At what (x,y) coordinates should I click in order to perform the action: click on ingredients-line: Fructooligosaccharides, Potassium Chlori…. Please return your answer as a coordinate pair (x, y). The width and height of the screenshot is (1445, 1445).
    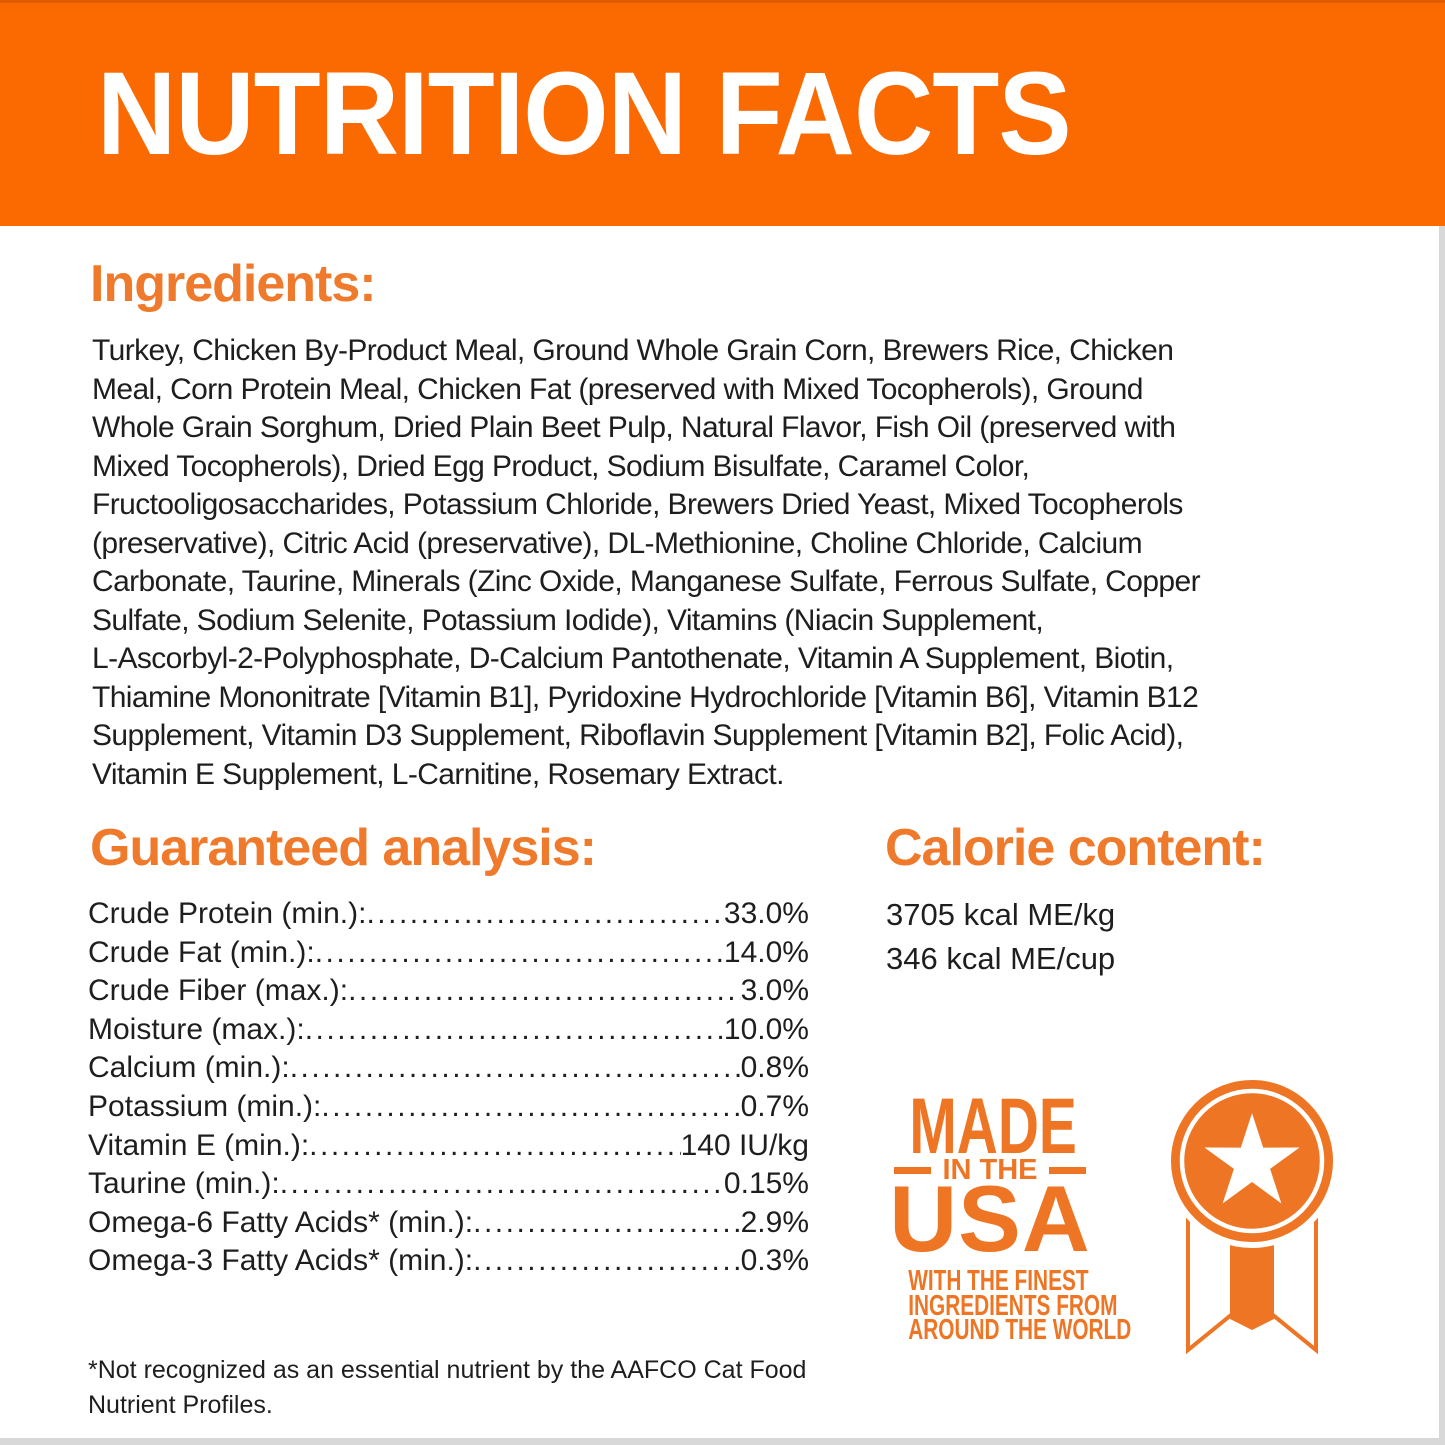
    Looking at the image, I should click on (637, 504).